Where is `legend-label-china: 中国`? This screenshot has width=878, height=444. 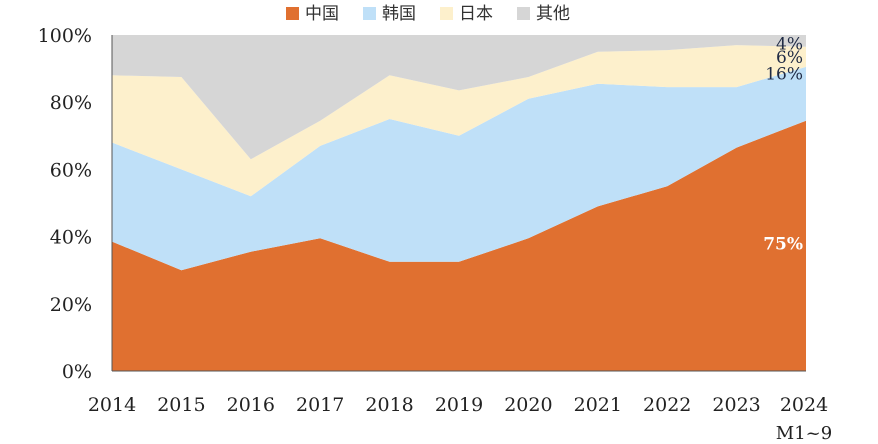
legend-label-china: 中国 is located at coordinates (322, 14).